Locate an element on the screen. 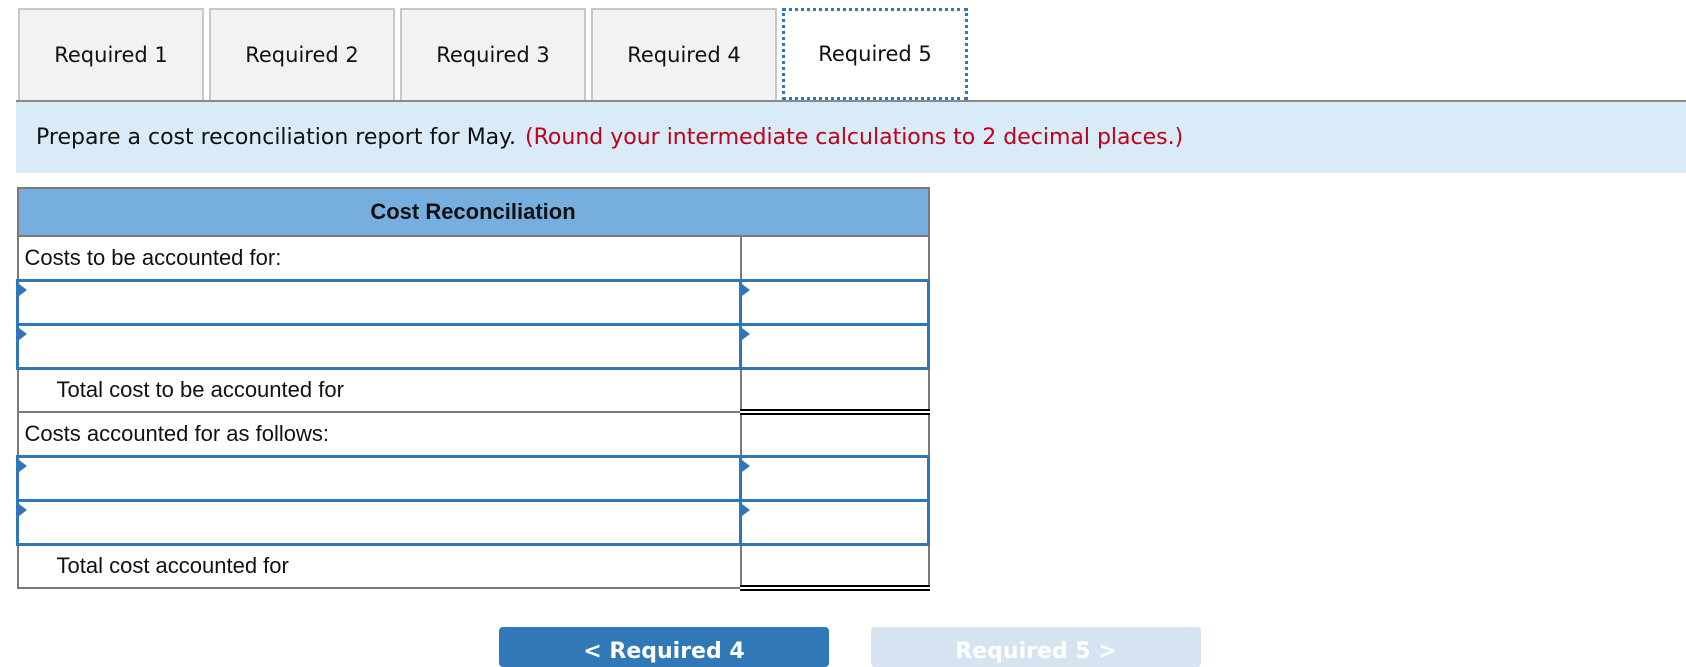 The width and height of the screenshot is (1686, 667). tab-required-3: Required 3 is located at coordinates (493, 54).